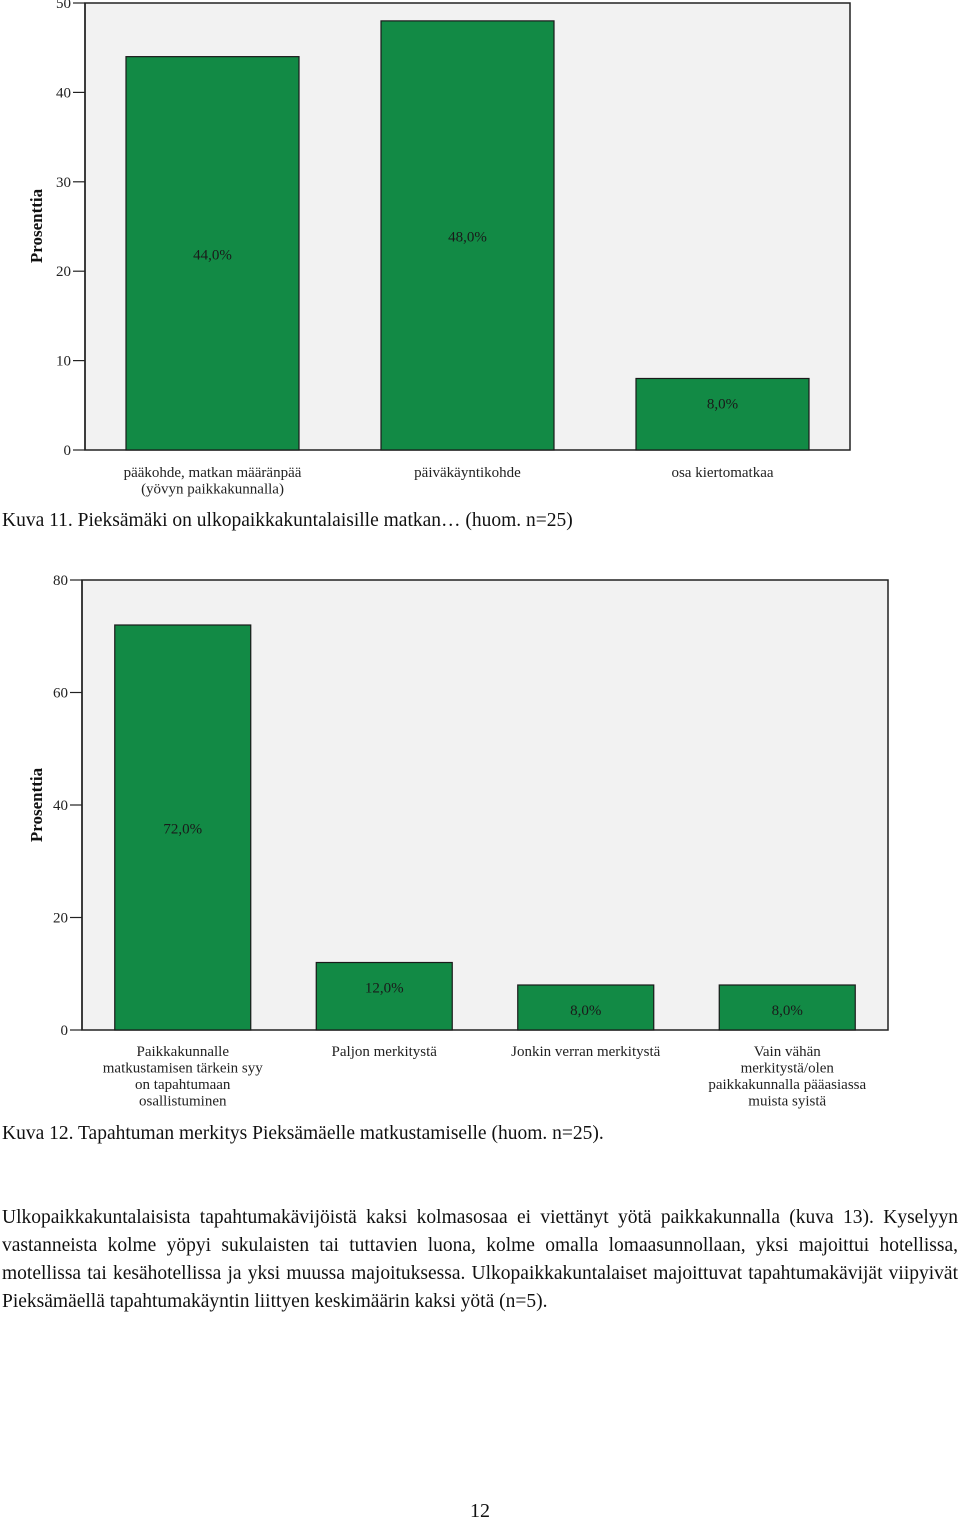 The width and height of the screenshot is (960, 1523). I want to click on x-tick-label: on tapahtumaan, so click(183, 1085).